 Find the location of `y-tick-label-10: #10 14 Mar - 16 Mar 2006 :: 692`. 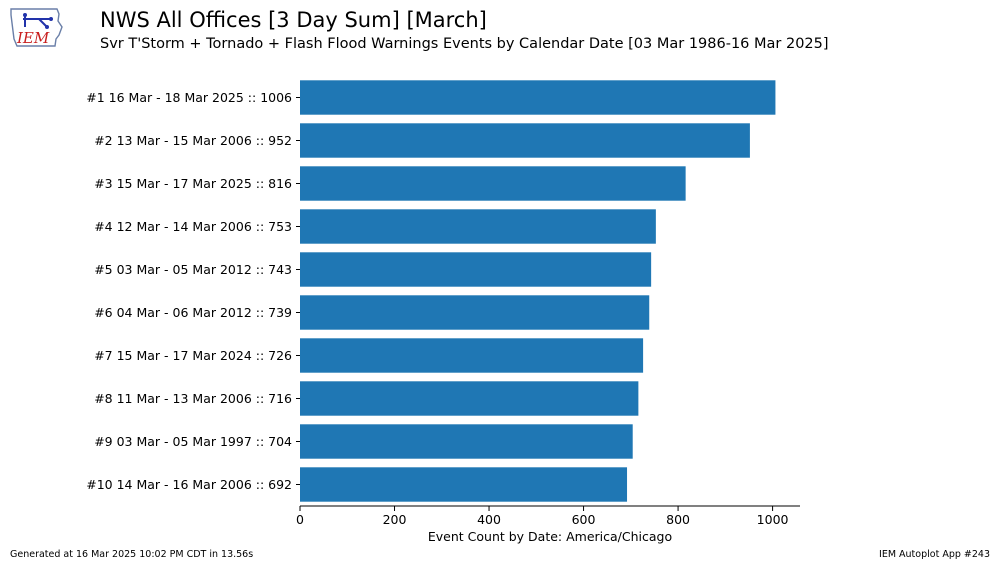

y-tick-label-10: #10 14 Mar - 16 Mar 2006 :: 692 is located at coordinates (189, 484).